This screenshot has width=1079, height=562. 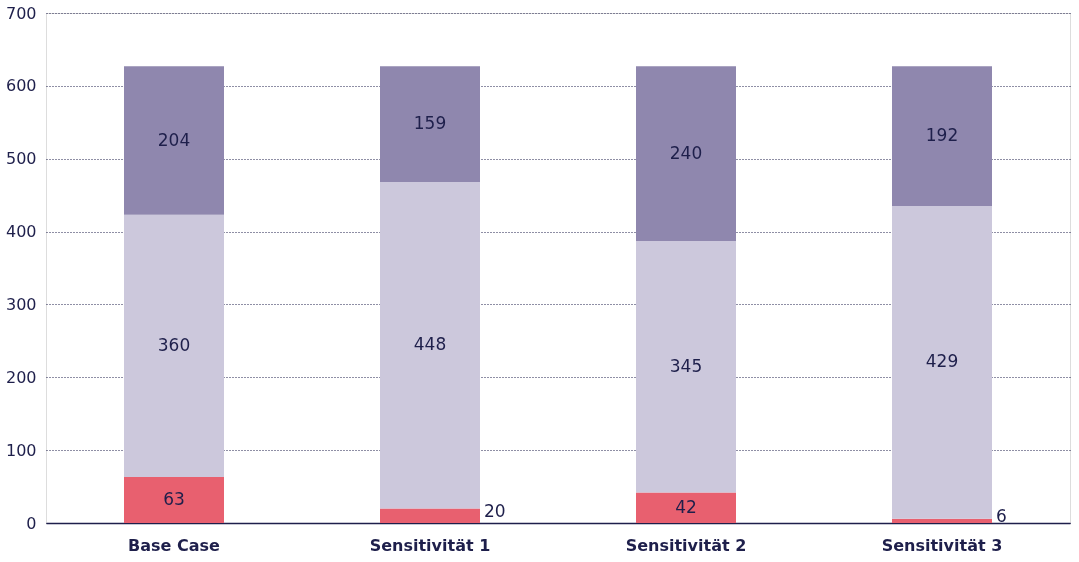 I want to click on data-label: 448, so click(x=430, y=344).